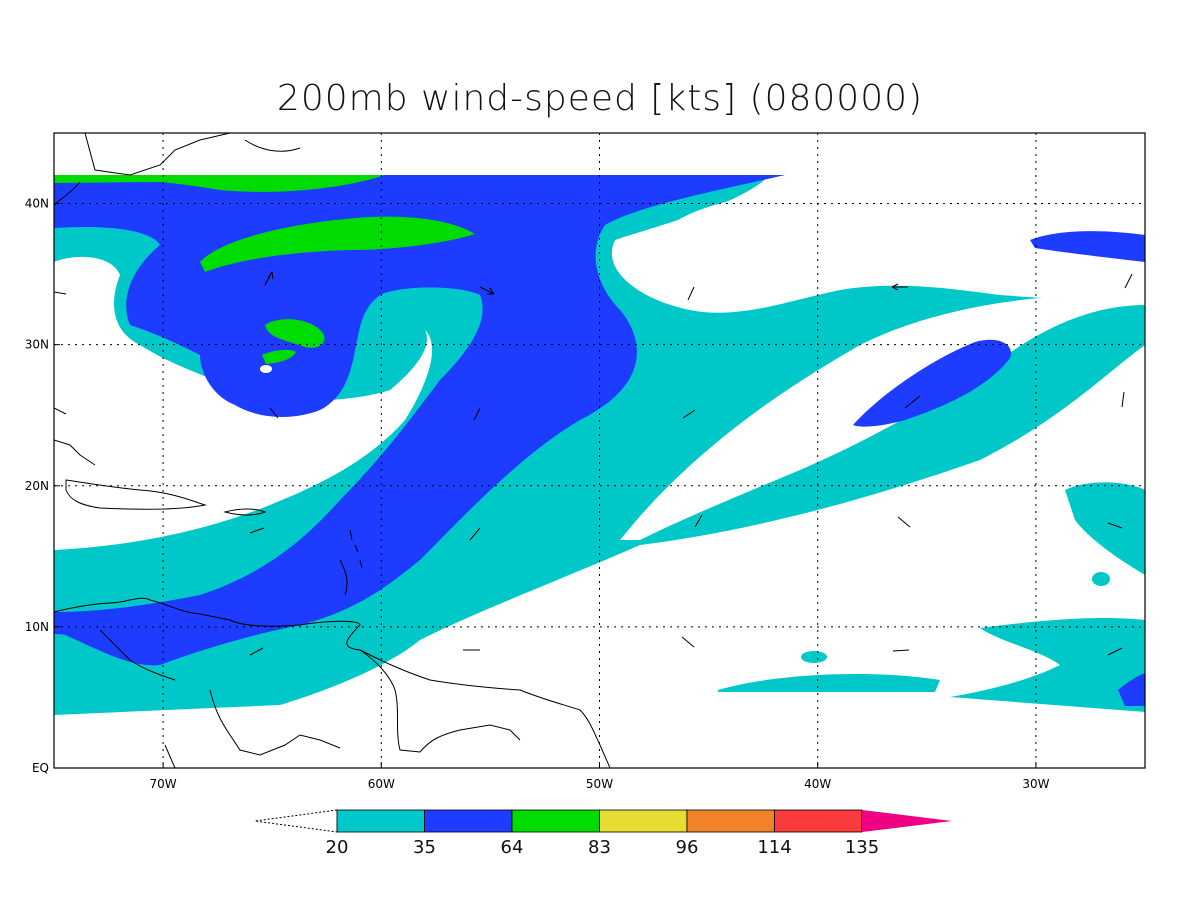 The height and width of the screenshot is (900, 1200). I want to click on color-legend: 20 35 64 83 96 114 135, so click(603, 833).